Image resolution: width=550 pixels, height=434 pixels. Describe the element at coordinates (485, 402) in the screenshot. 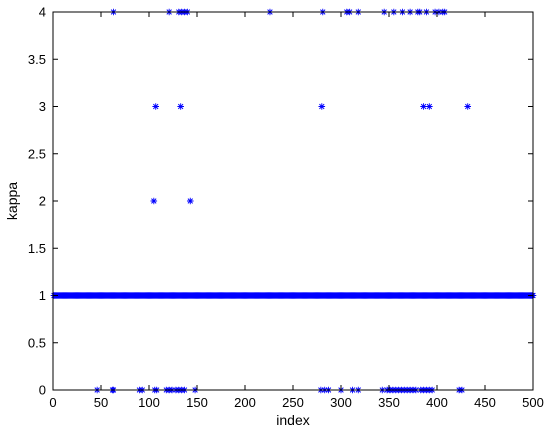

I see `x-tick-label: 450` at that location.